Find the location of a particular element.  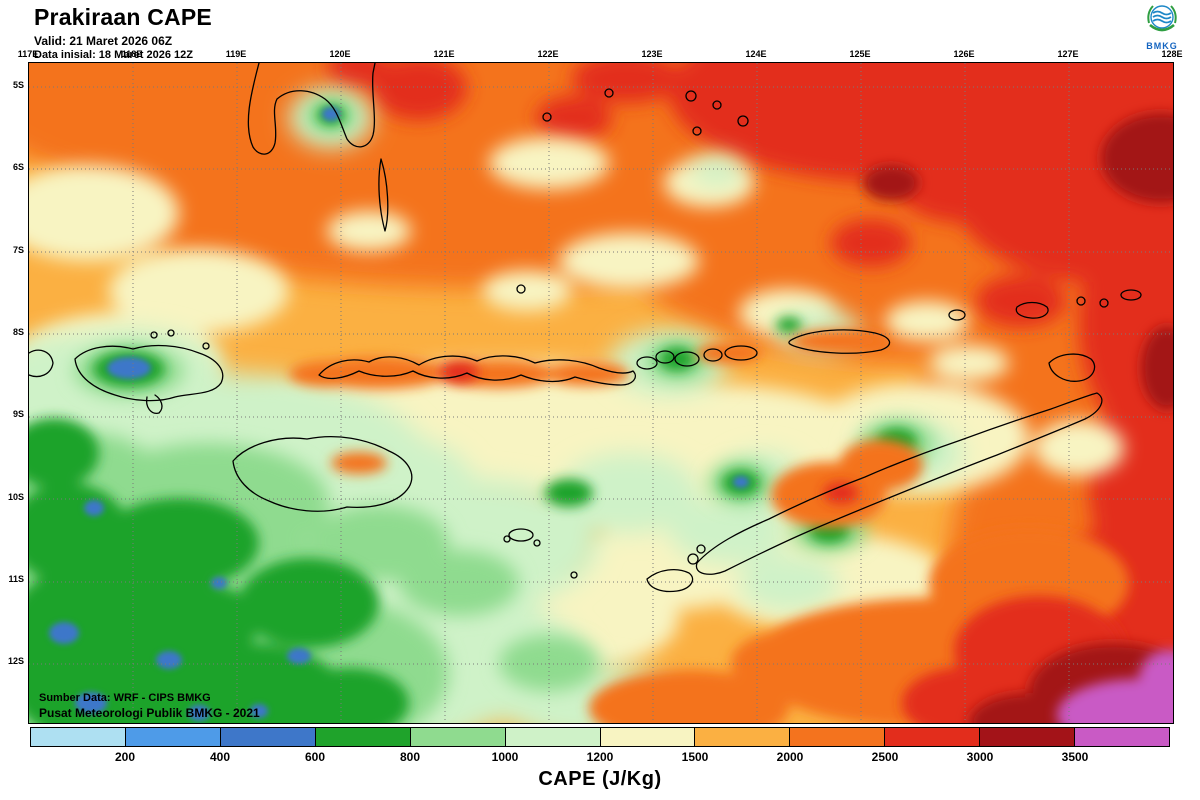

lon-label: 119E is located at coordinates (236, 54).